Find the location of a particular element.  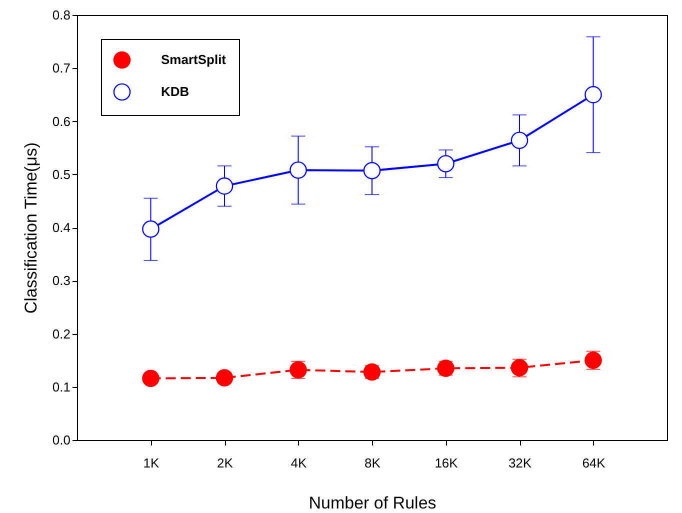

y-tick-label: 0.4 is located at coordinates (61, 227).